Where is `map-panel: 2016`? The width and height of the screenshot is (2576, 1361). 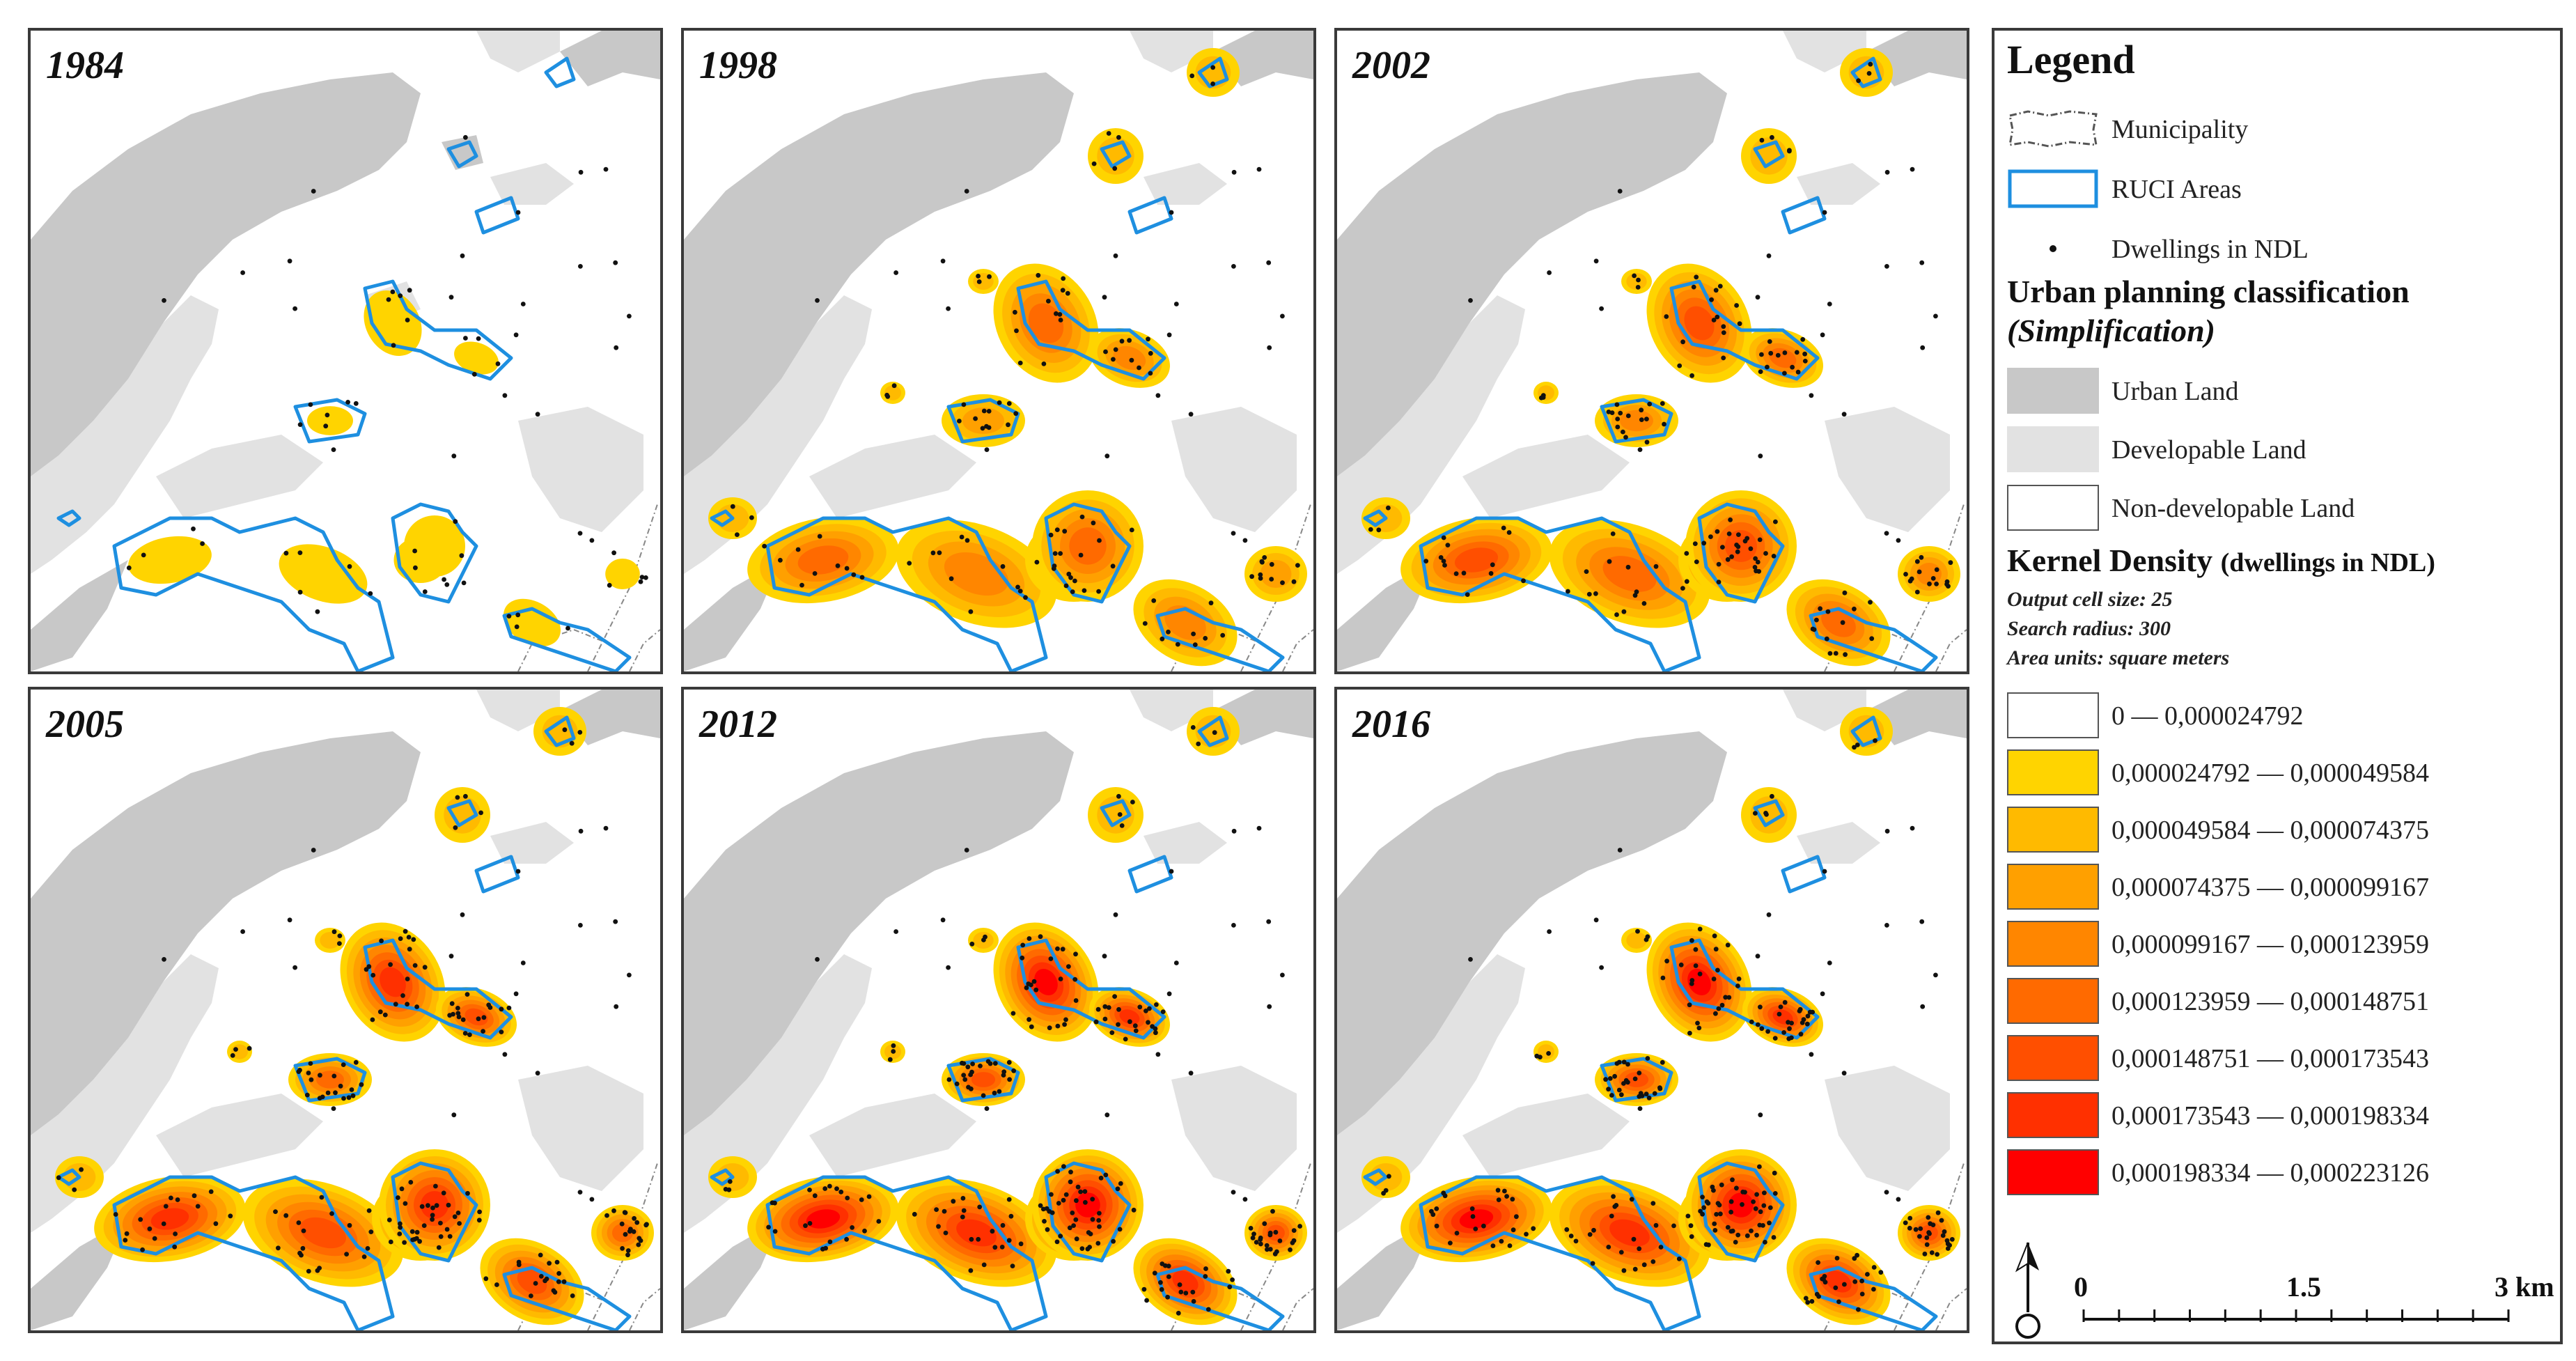 map-panel: 2016 is located at coordinates (1652, 1010).